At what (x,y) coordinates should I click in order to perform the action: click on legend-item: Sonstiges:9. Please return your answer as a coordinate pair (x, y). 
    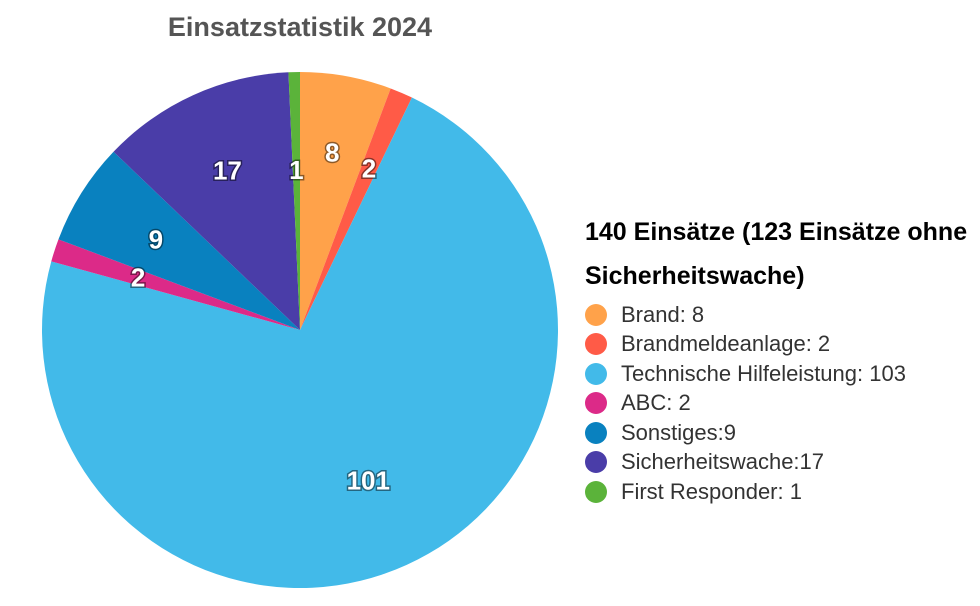
    Looking at the image, I should click on (780, 433).